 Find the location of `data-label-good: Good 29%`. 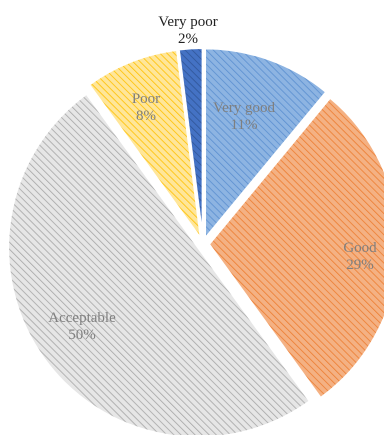

data-label-good: Good 29% is located at coordinates (360, 256).